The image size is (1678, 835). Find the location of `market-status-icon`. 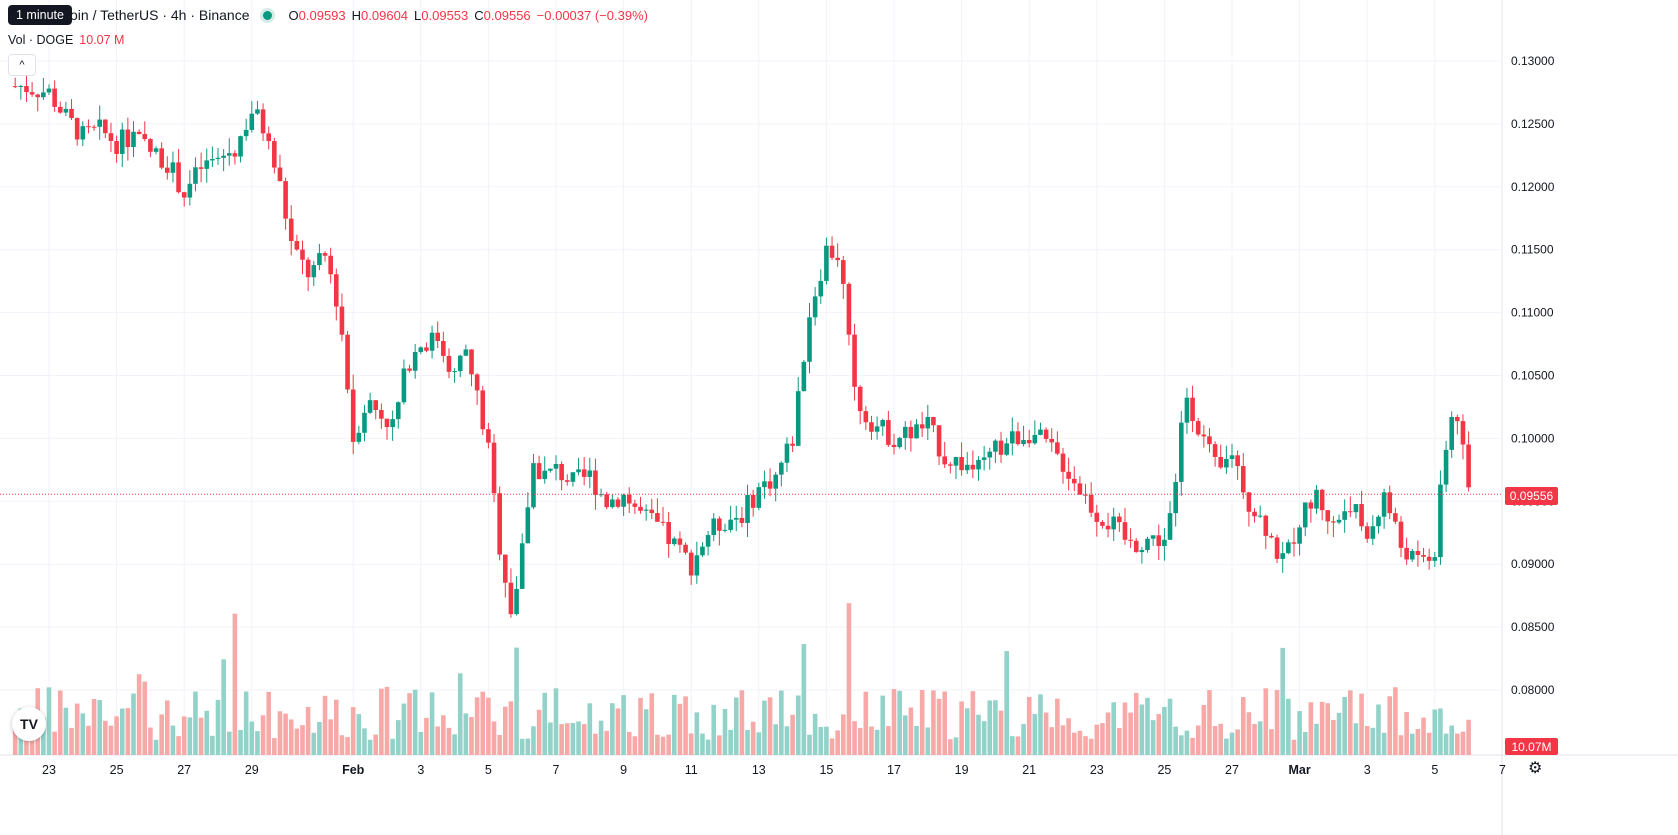

market-status-icon is located at coordinates (267, 15).